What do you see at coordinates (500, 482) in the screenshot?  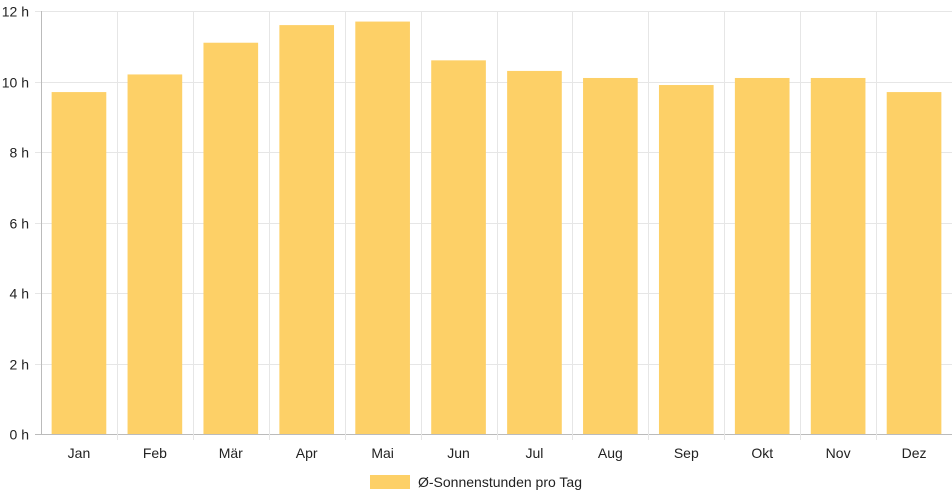 I see `legend-label: Ø-Sonnenstunden pro Tag` at bounding box center [500, 482].